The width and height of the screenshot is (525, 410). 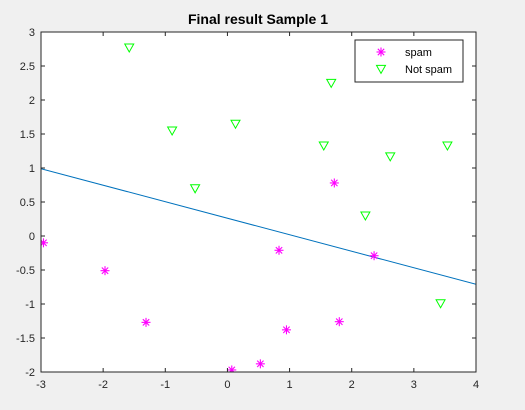 I want to click on legend-box, so click(x=409, y=61).